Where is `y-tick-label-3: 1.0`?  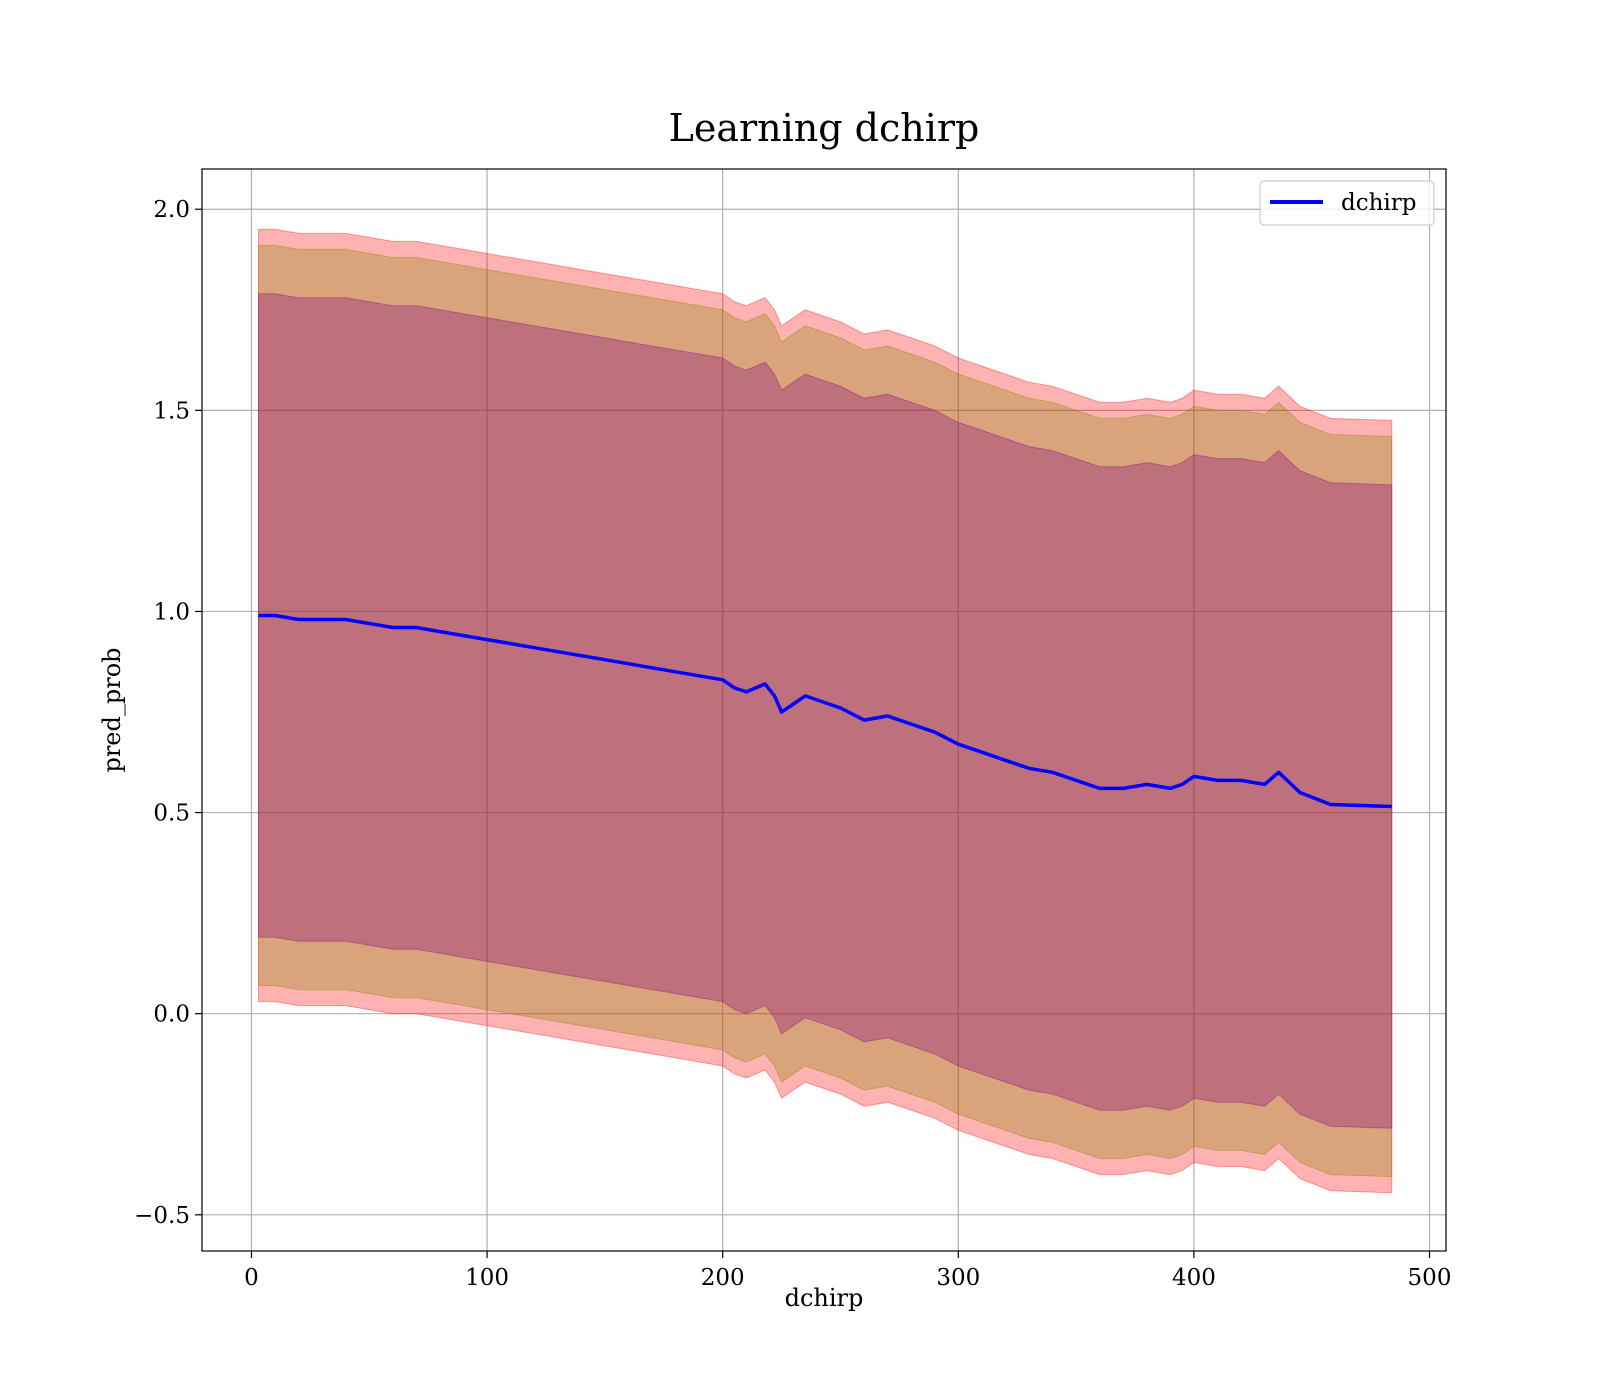 y-tick-label-3: 1.0 is located at coordinates (171, 612).